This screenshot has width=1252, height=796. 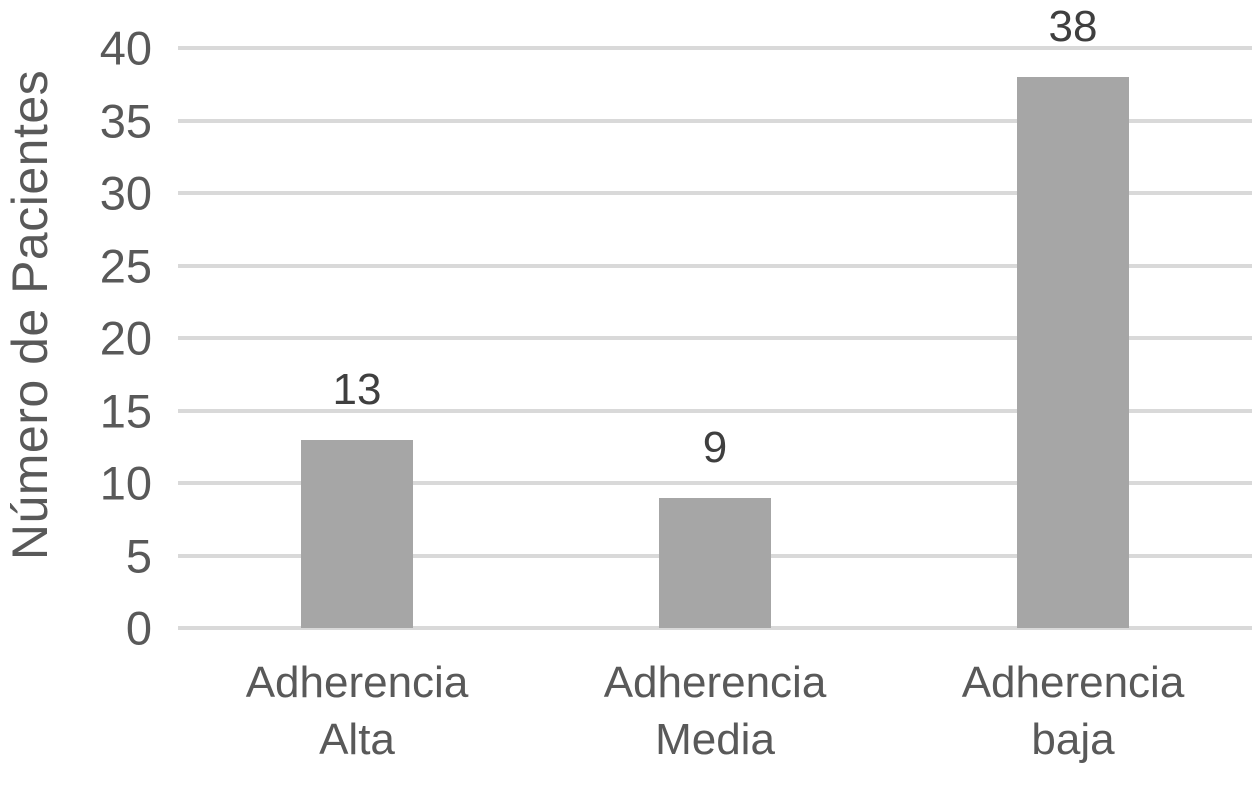 What do you see at coordinates (715, 447) in the screenshot?
I see `bar-value-label: 9` at bounding box center [715, 447].